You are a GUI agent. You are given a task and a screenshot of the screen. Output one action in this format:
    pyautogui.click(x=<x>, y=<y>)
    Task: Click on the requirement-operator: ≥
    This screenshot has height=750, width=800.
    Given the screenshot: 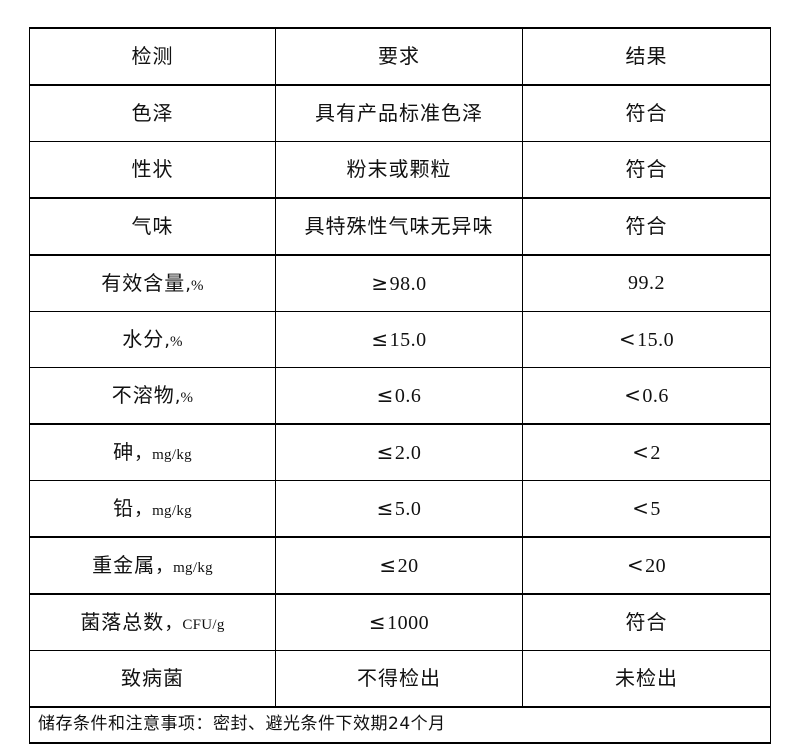 What is the action you would take?
    pyautogui.click(x=380, y=282)
    